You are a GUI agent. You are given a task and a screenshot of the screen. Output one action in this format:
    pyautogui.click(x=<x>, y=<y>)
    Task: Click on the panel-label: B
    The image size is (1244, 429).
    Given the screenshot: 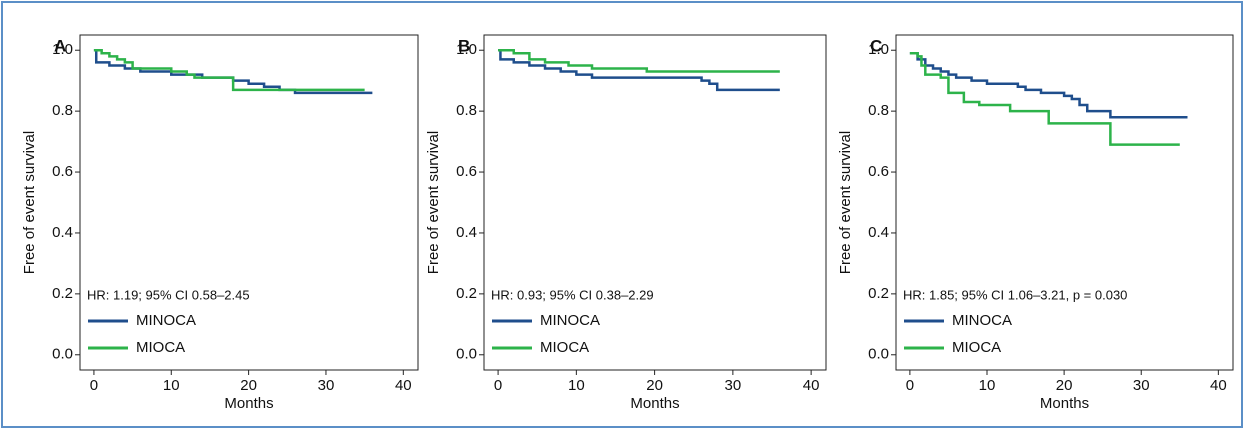 What is the action you would take?
    pyautogui.click(x=464, y=45)
    